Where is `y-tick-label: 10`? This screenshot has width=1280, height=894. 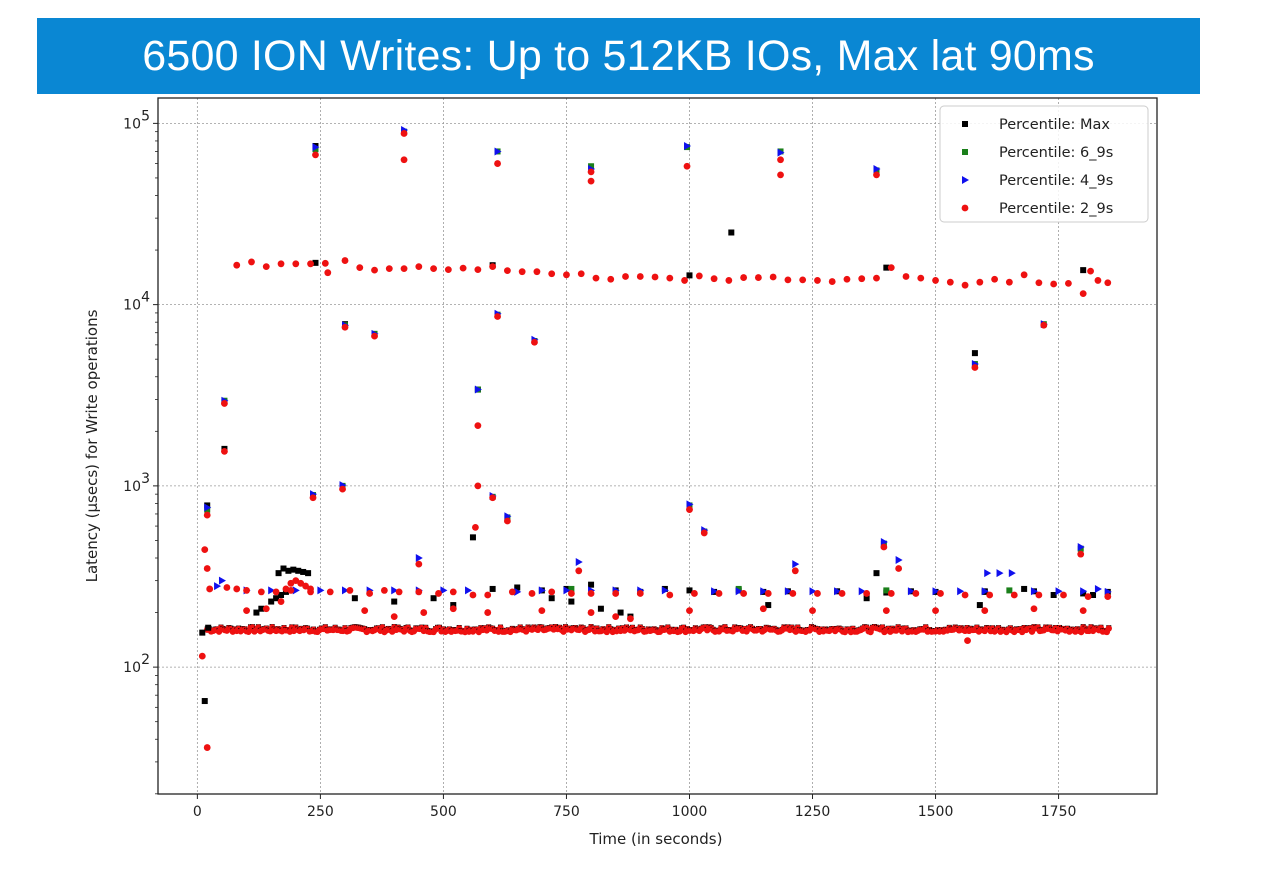
y-tick-label: 10 is located at coordinates (132, 487).